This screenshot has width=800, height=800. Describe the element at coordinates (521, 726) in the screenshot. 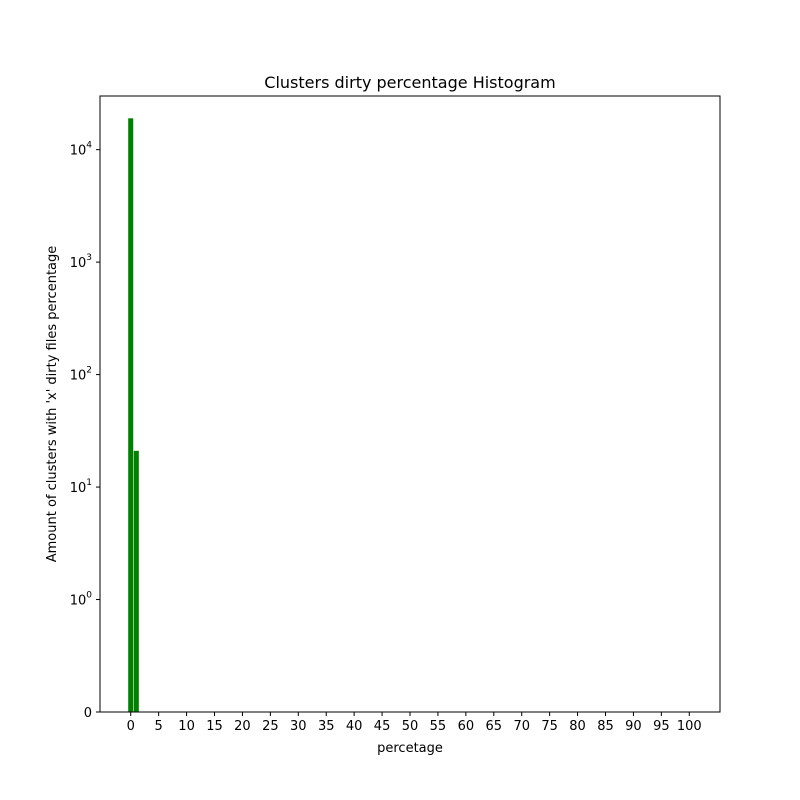

I see `x-tick-label: 70` at that location.